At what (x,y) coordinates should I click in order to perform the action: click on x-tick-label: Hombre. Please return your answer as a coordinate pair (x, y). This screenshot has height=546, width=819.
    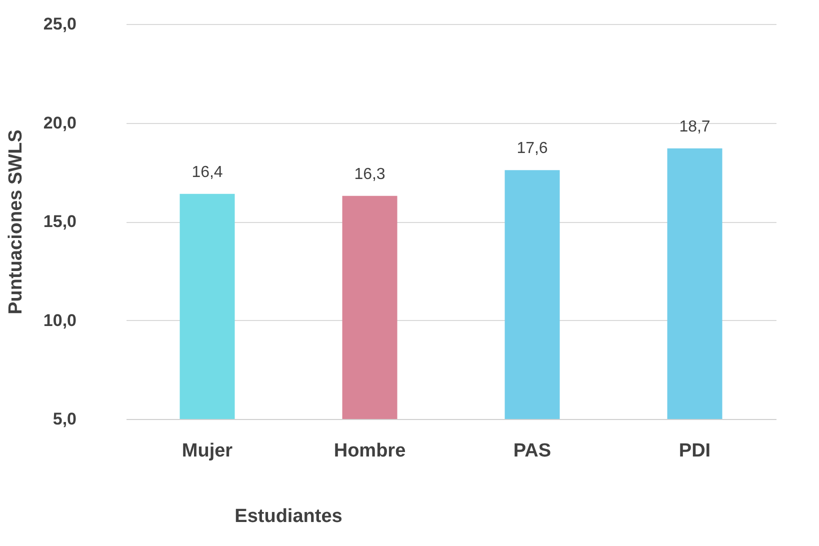
    Looking at the image, I should click on (370, 451).